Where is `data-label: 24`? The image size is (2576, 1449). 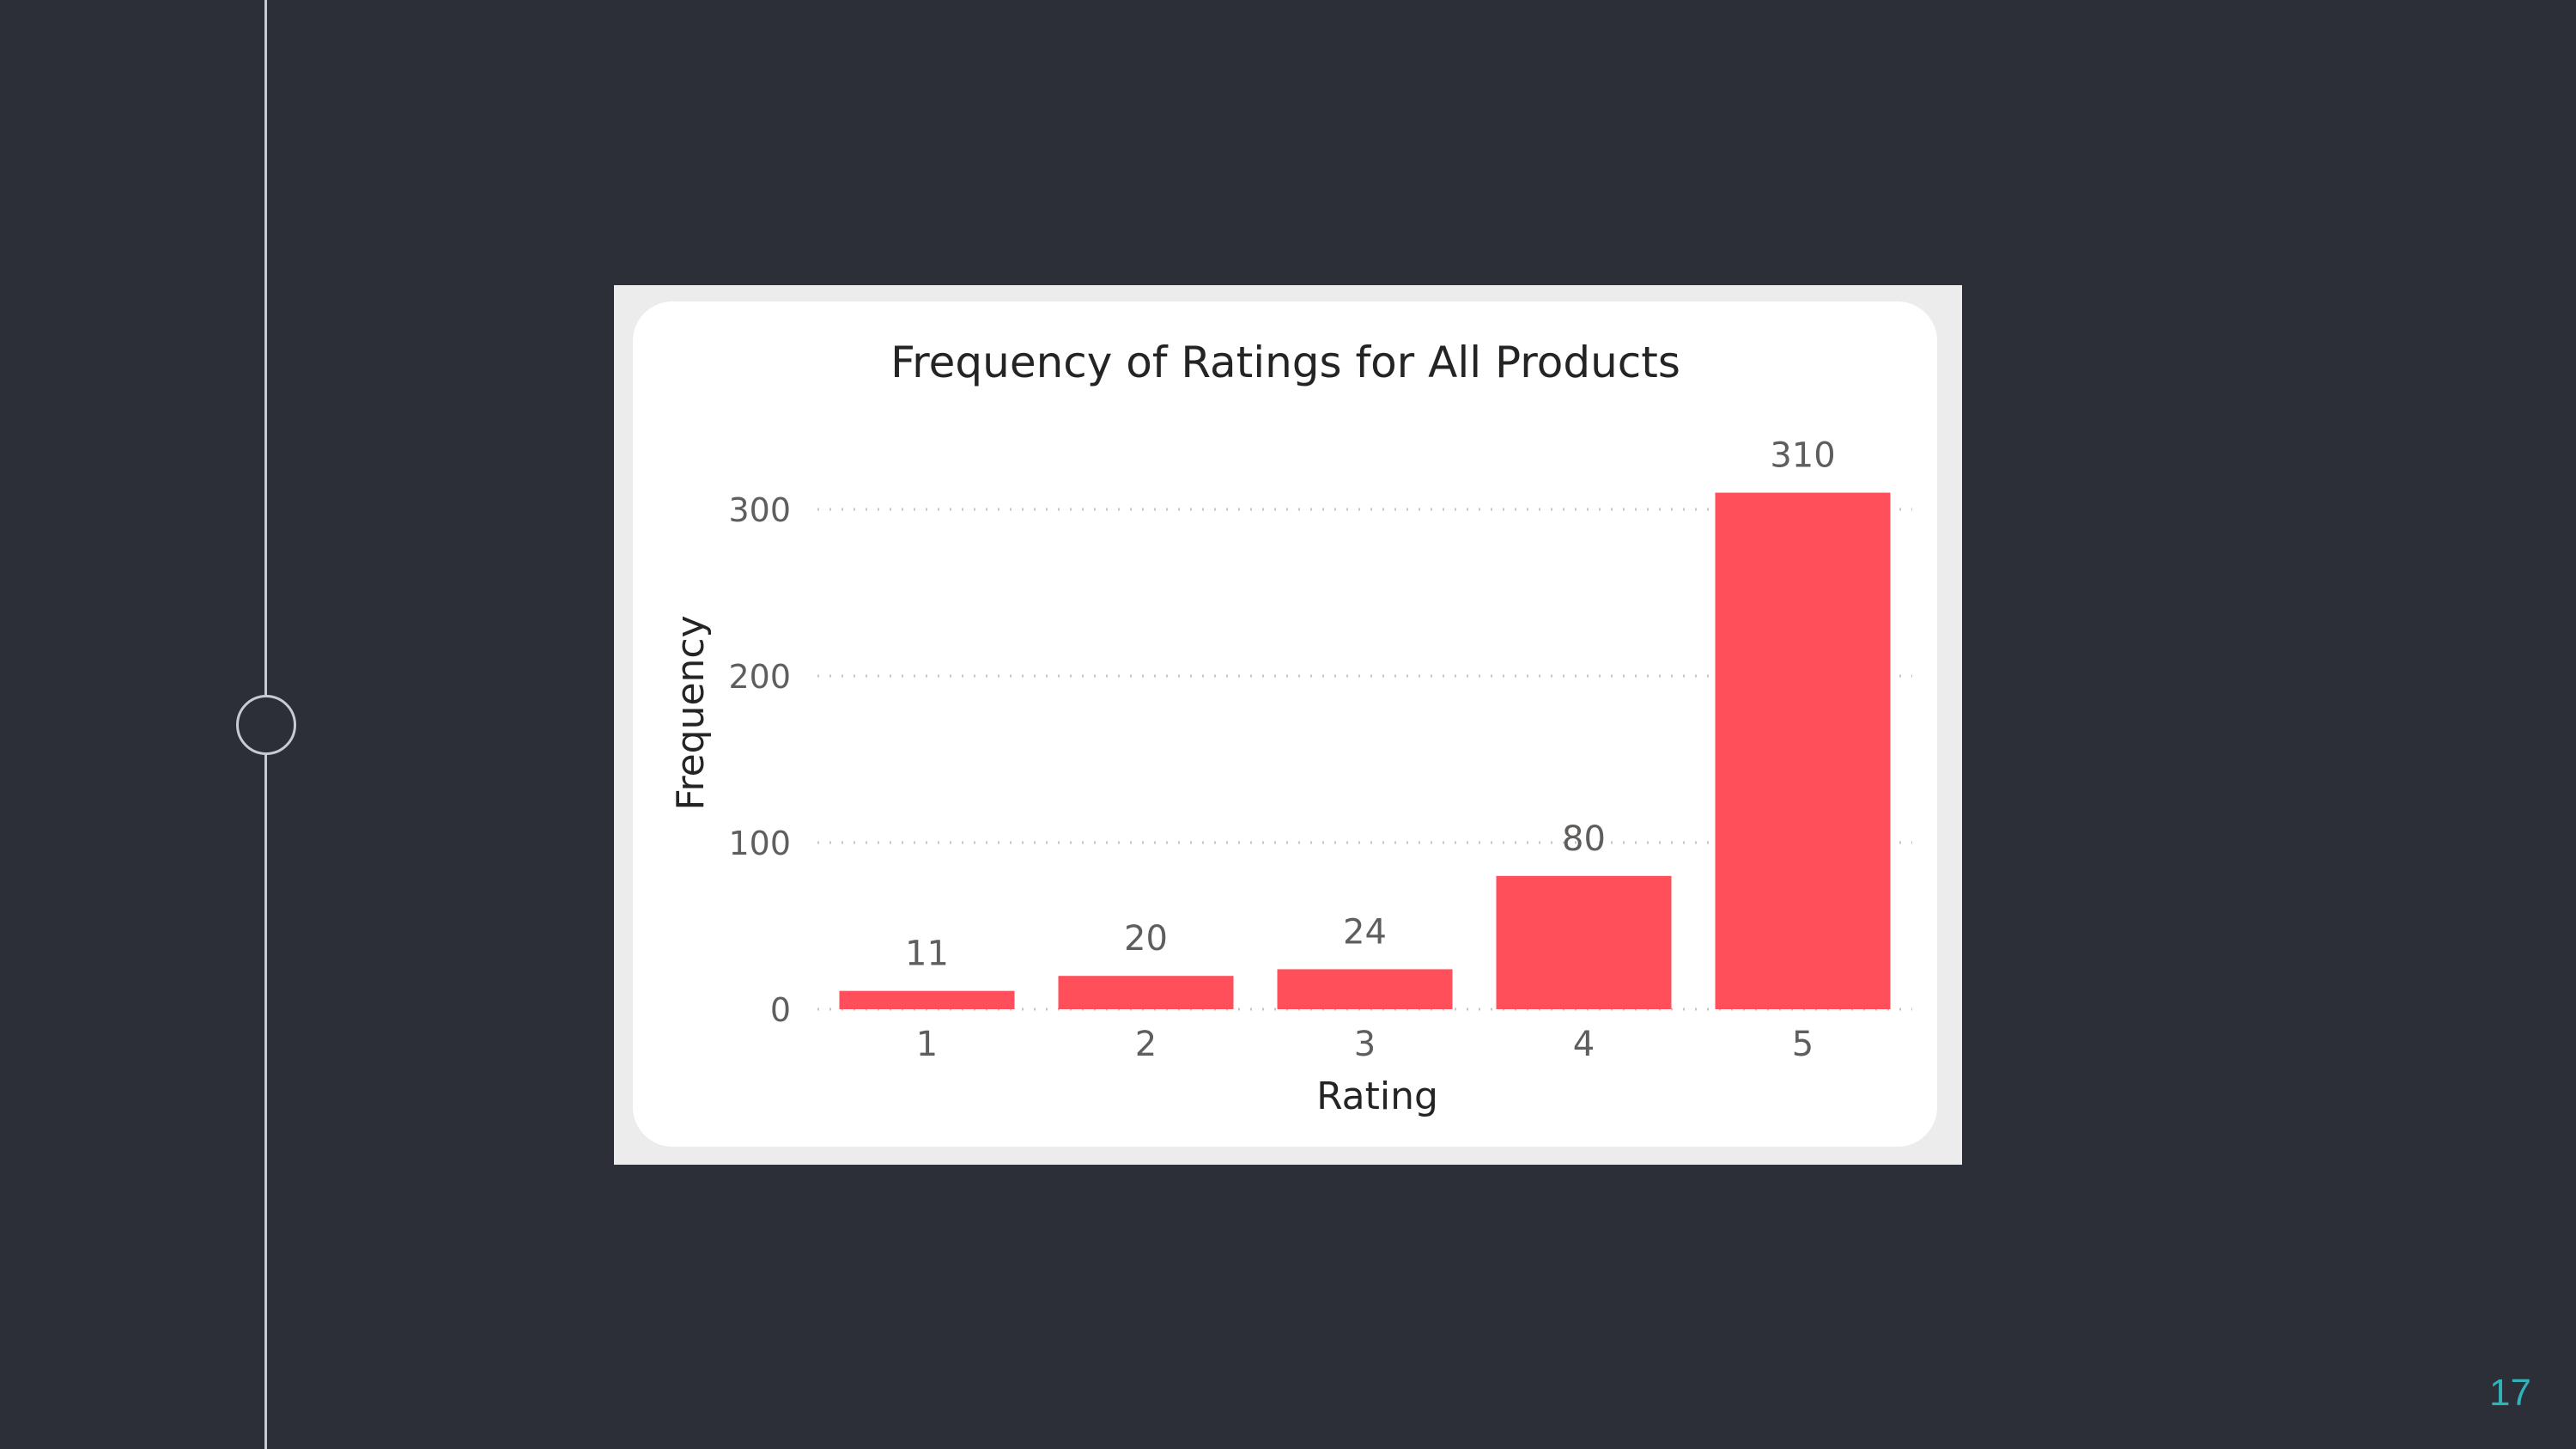 data-label: 24 is located at coordinates (1365, 932).